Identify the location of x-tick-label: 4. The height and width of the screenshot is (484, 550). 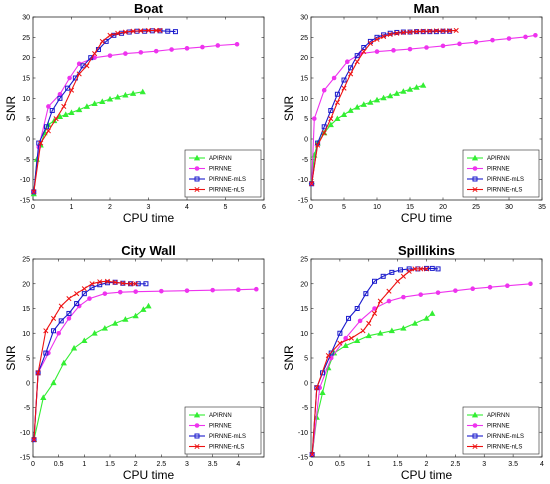
(542, 464).